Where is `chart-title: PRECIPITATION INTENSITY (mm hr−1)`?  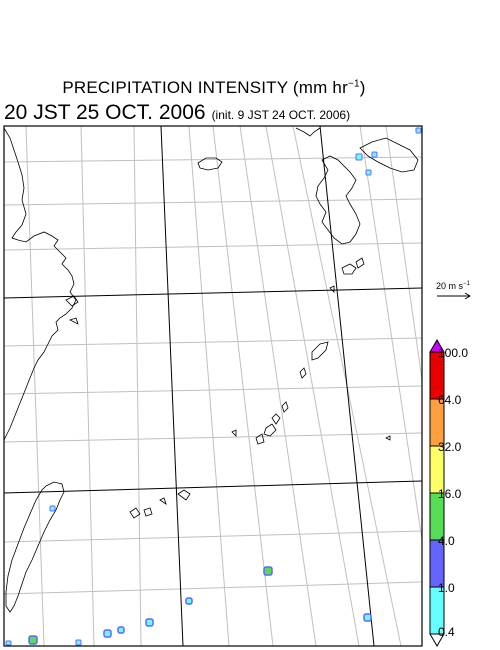
chart-title: PRECIPITATION INTENSITY (mm hr−1) is located at coordinates (214, 88).